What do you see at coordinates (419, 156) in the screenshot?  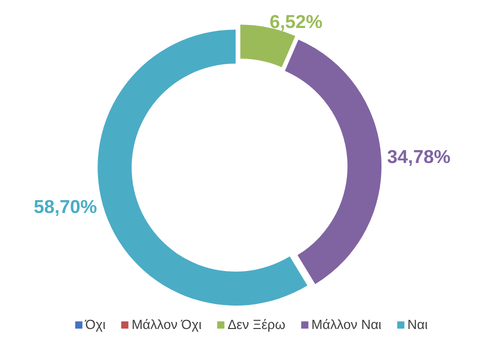 I see `data-label: 34,78%` at bounding box center [419, 156].